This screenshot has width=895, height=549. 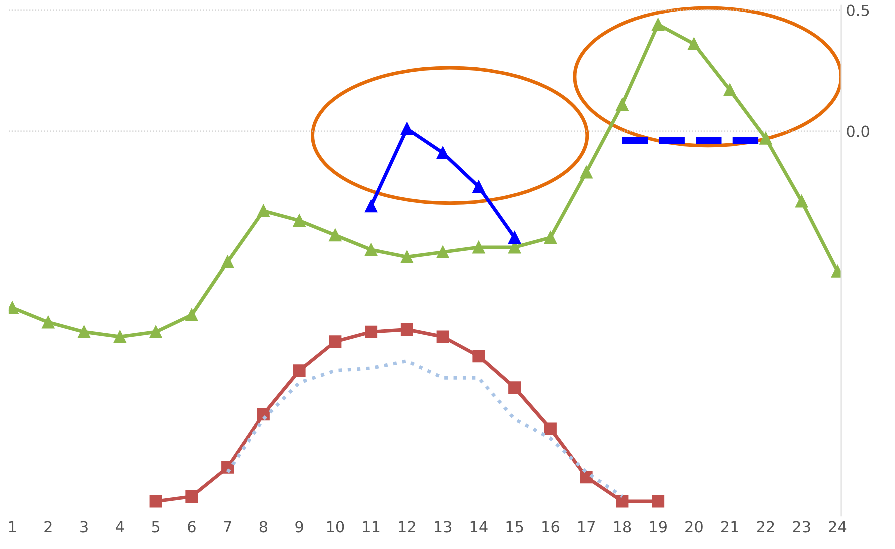 I want to click on y-tick-label: 0.0, so click(x=858, y=132).